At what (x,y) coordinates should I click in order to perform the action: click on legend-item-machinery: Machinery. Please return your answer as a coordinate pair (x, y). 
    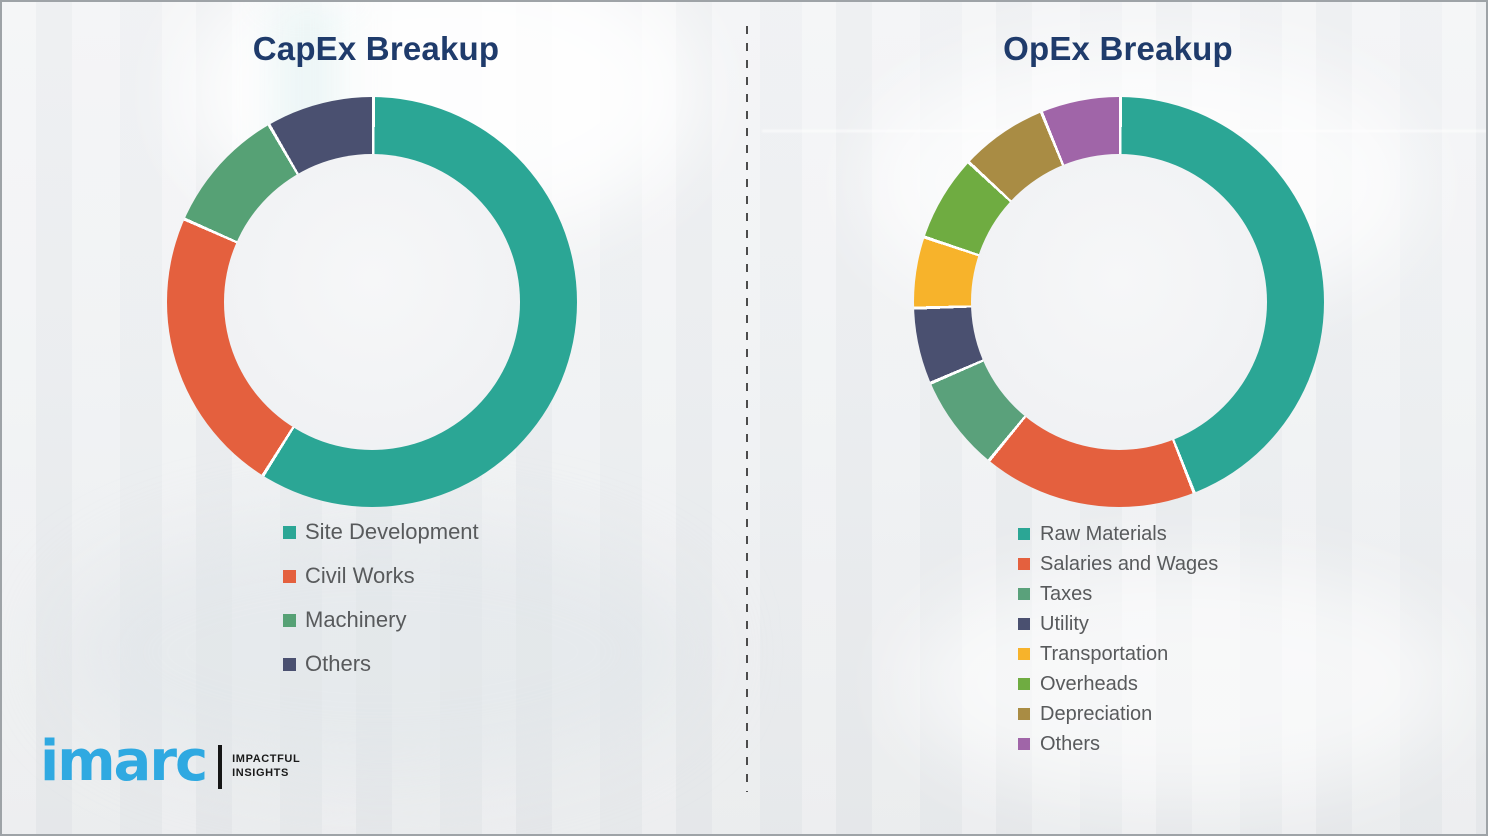
    Looking at the image, I should click on (381, 620).